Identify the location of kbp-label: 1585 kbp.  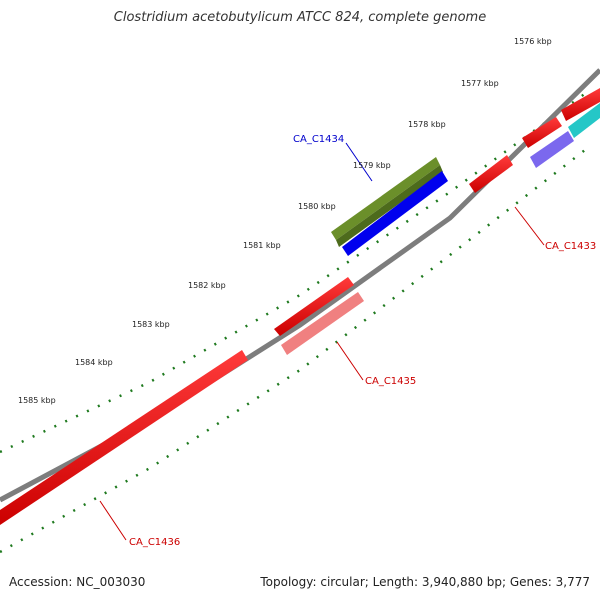
(37, 400).